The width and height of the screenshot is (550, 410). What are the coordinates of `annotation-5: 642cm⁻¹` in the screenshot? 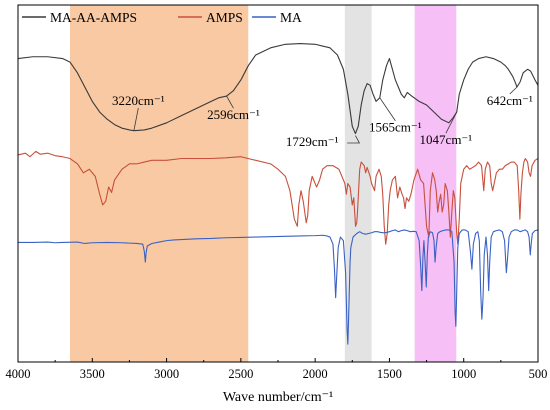 It's located at (510, 97).